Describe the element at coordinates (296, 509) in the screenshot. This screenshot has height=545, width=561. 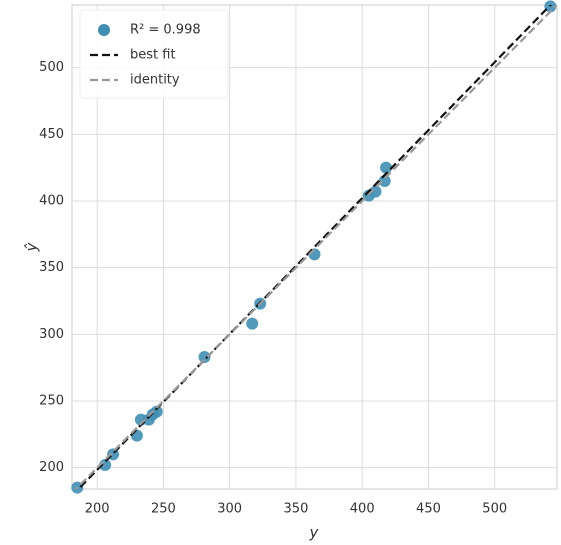
I see `x-tick-label: 350` at that location.